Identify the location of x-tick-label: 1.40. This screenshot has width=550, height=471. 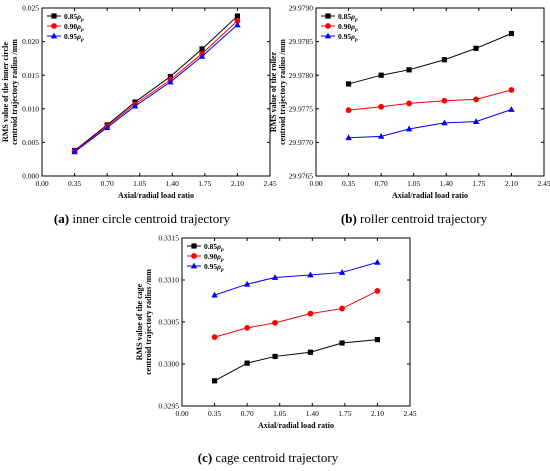
(446, 183).